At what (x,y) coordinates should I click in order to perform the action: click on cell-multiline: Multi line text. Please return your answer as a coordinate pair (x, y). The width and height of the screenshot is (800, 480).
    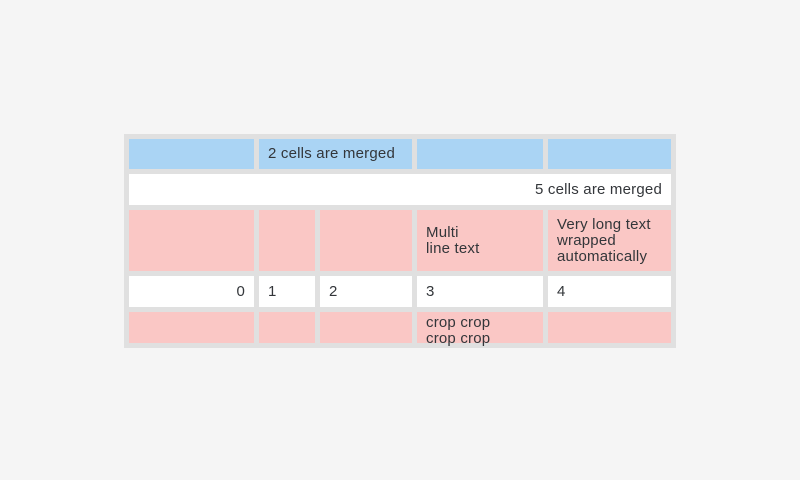
    Looking at the image, I should click on (480, 240).